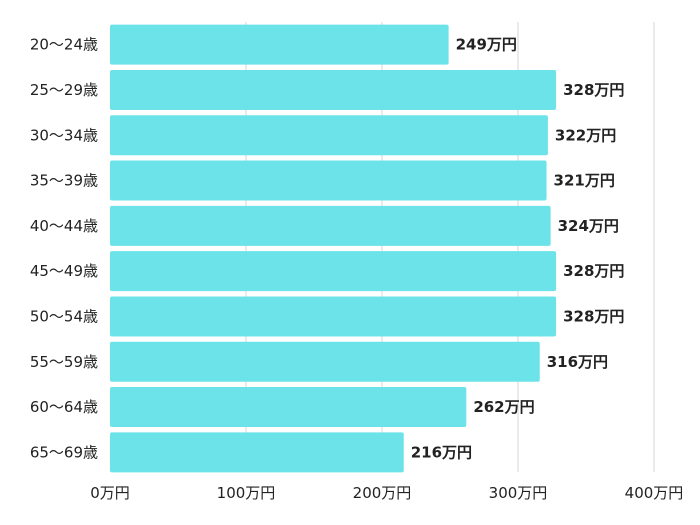 Image resolution: width=700 pixels, height=525 pixels. What do you see at coordinates (585, 135) in the screenshot?
I see `value-label: 322万円` at bounding box center [585, 135].